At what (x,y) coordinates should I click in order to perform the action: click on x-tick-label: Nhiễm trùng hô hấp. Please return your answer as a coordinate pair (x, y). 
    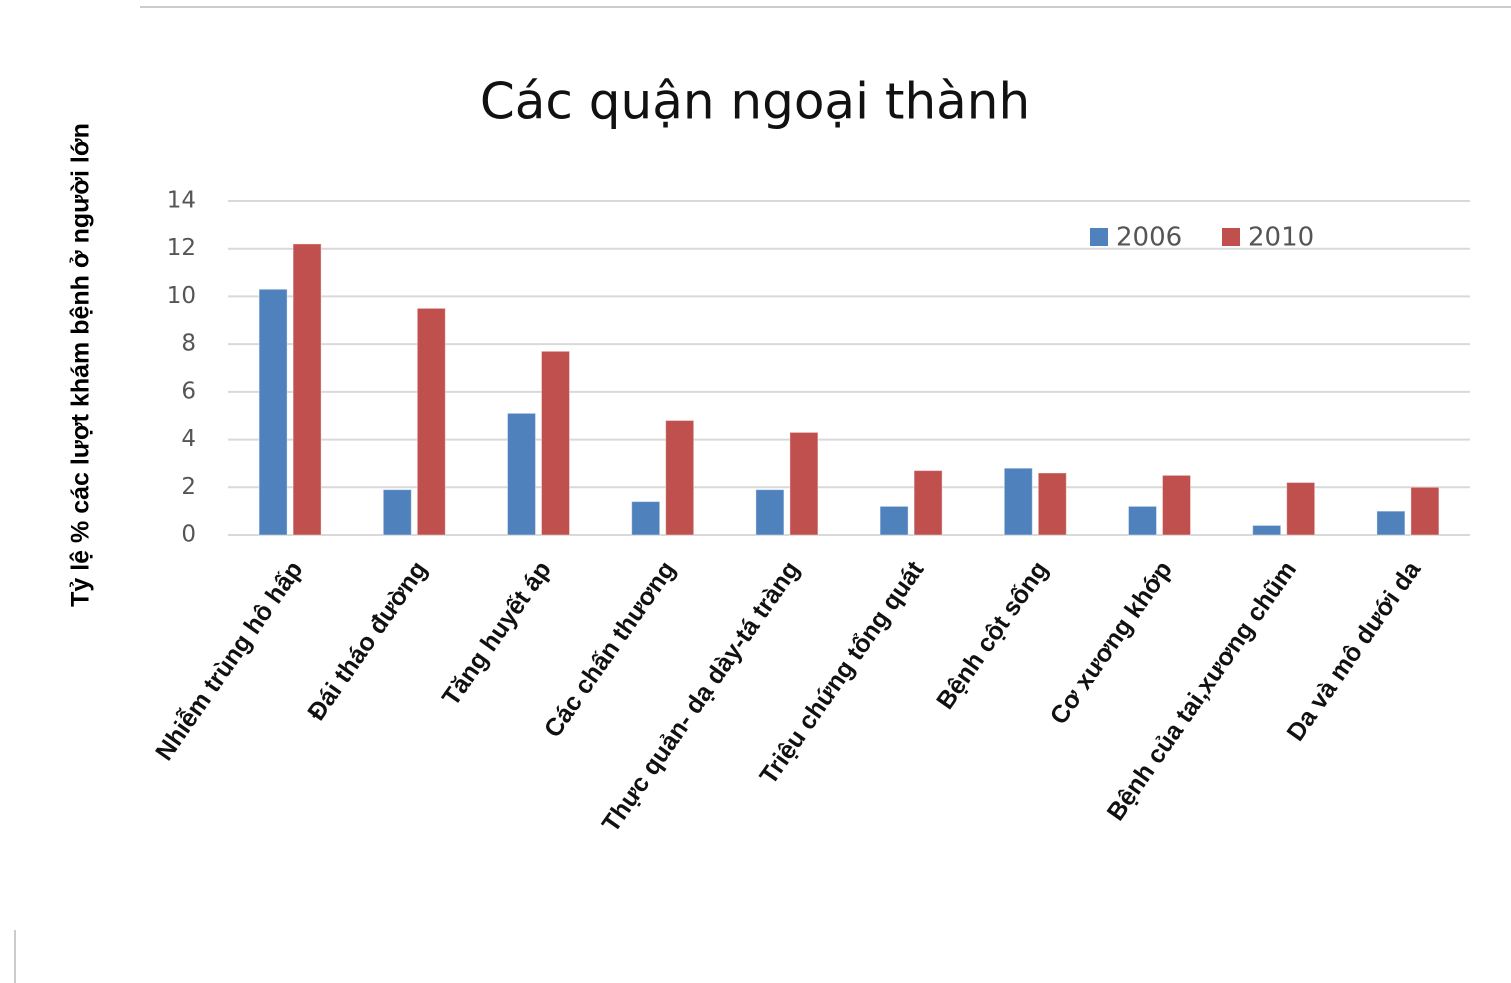
    Looking at the image, I should click on (228, 660).